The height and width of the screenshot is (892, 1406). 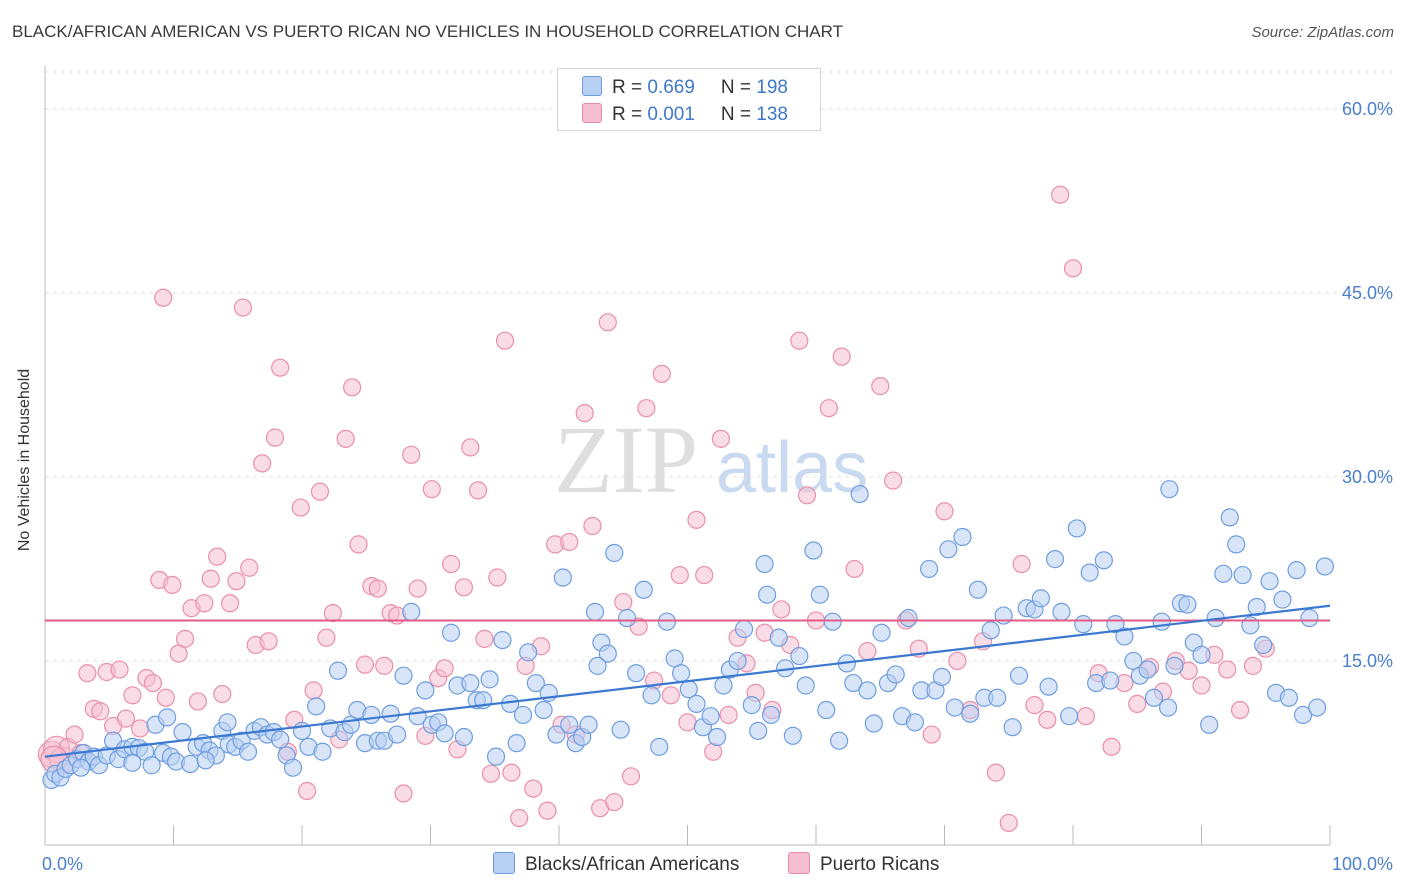 What do you see at coordinates (799, 863) in the screenshot?
I see `series-swatch-puerto-rican` at bounding box center [799, 863].